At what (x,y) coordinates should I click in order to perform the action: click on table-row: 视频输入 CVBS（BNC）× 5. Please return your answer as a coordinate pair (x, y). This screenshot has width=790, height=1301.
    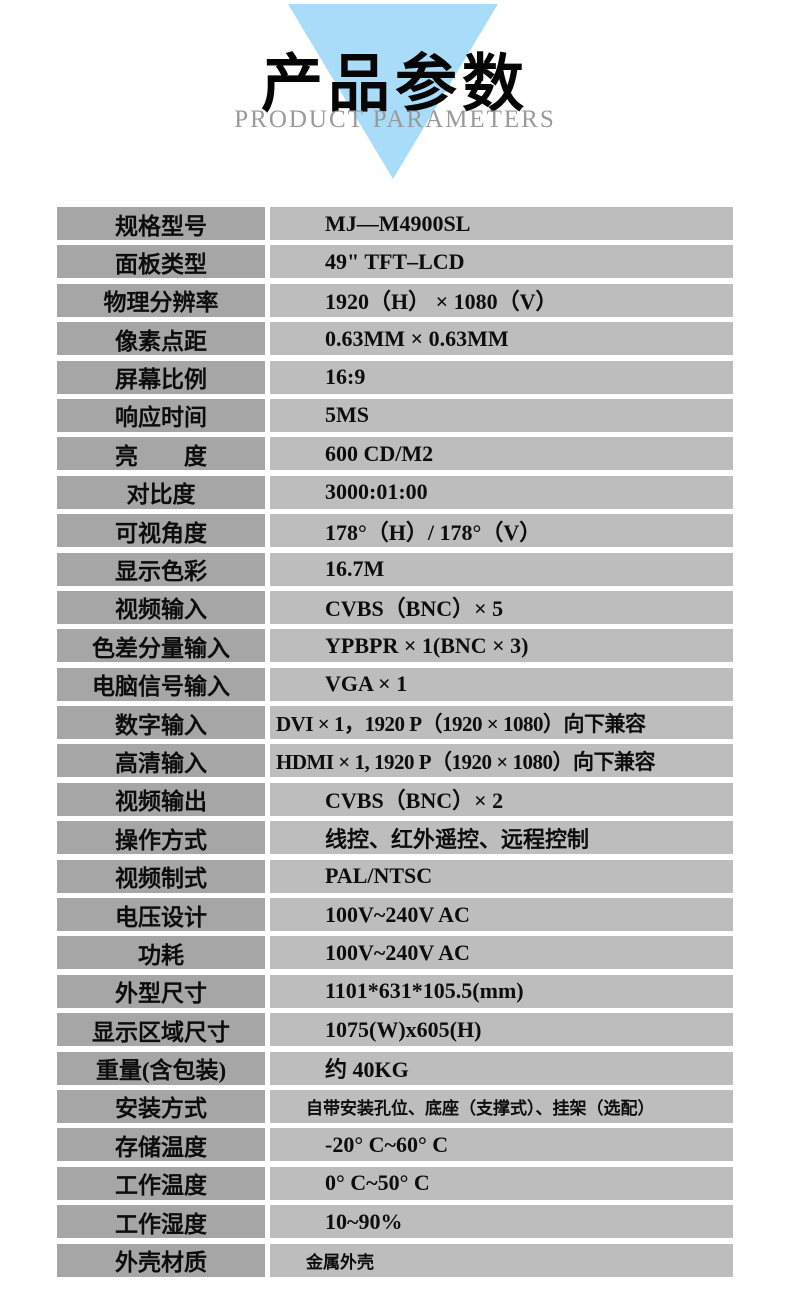
    Looking at the image, I should click on (395, 607).